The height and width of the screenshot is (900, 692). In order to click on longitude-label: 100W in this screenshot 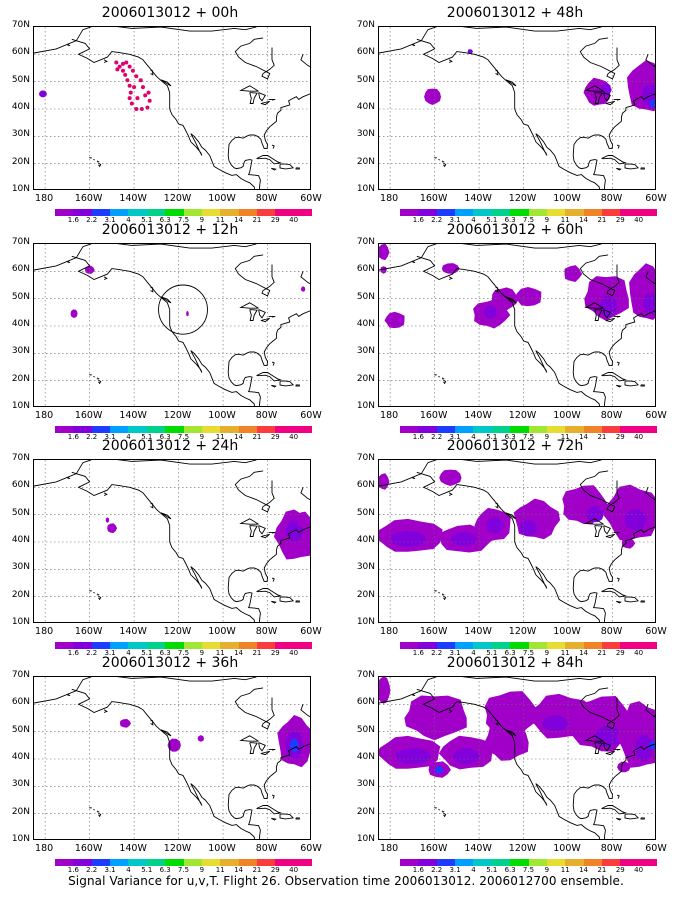, I will do `click(222, 198)`.